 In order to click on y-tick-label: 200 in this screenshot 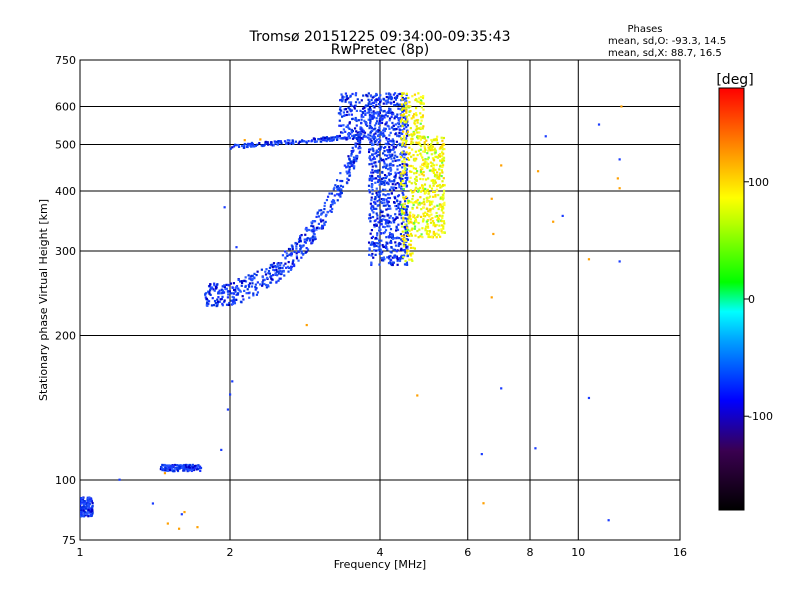, I will do `click(65, 336)`.